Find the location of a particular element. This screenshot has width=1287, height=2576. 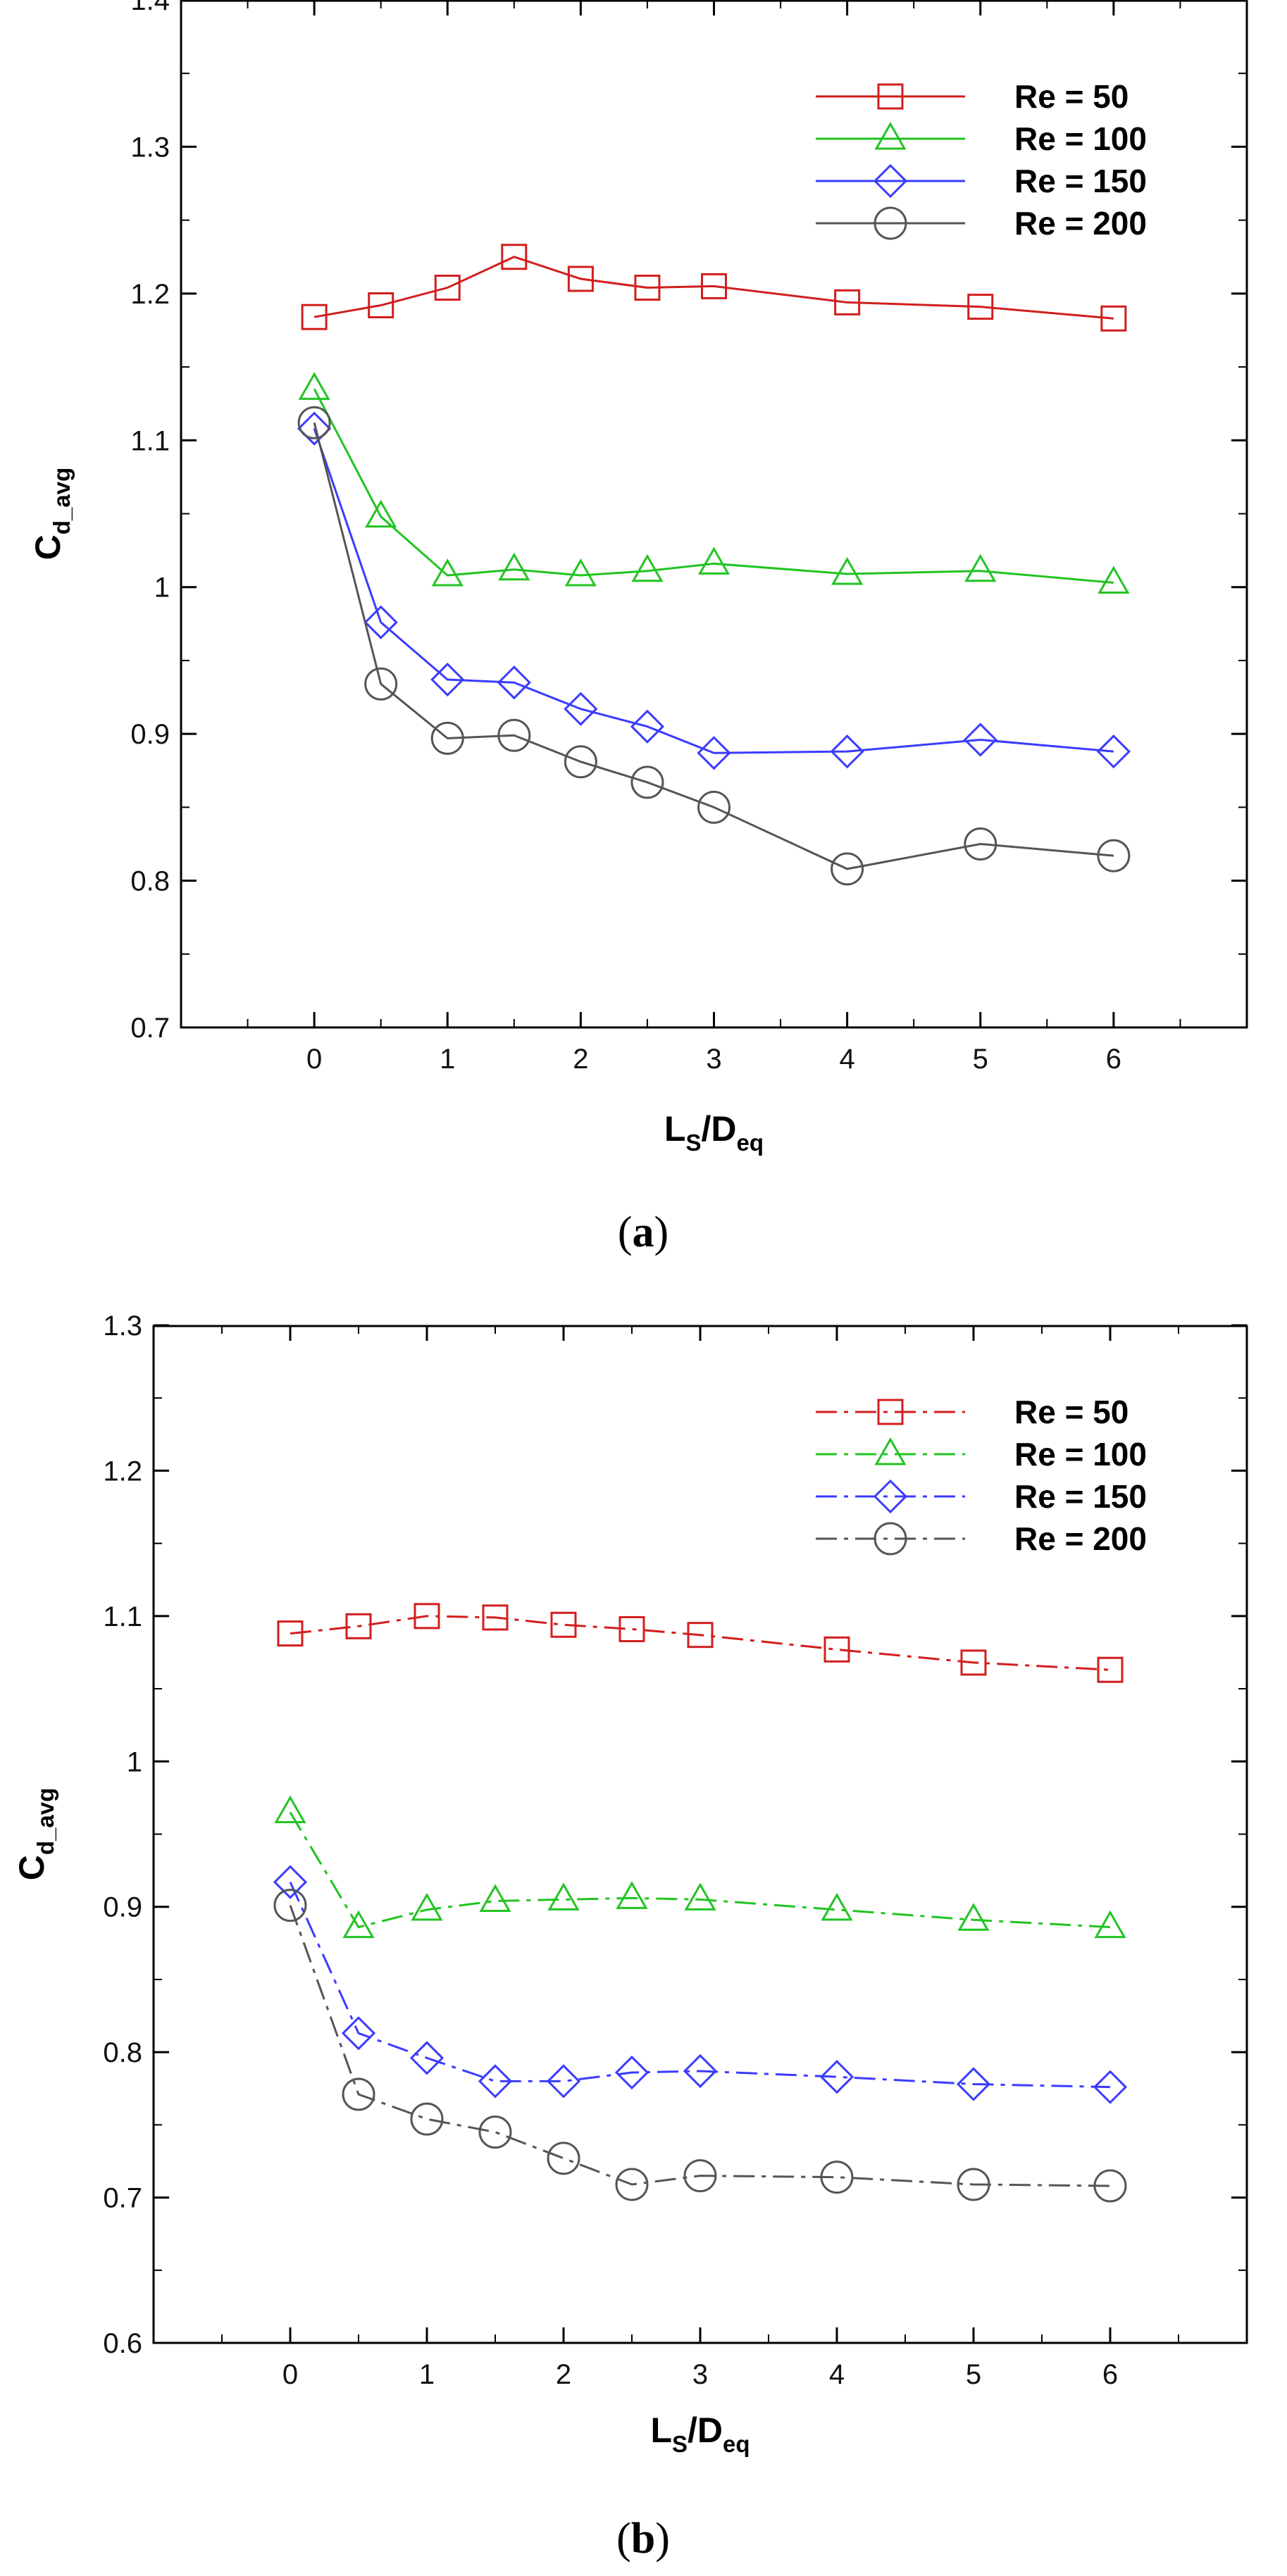

panel-caption: (a) is located at coordinates (643, 1232).